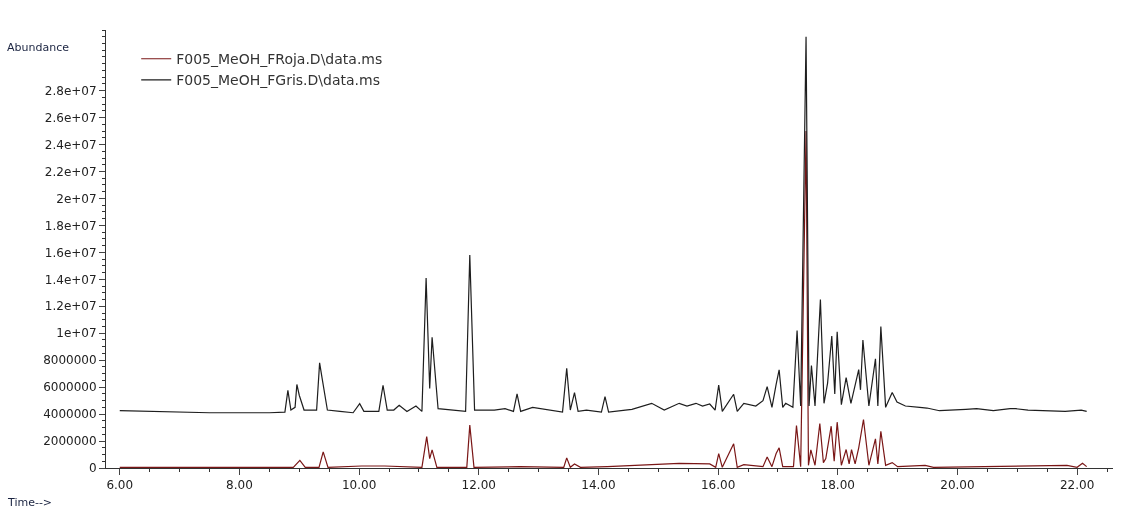  I want to click on y-tick-label: 1.2e+07, so click(70, 306).